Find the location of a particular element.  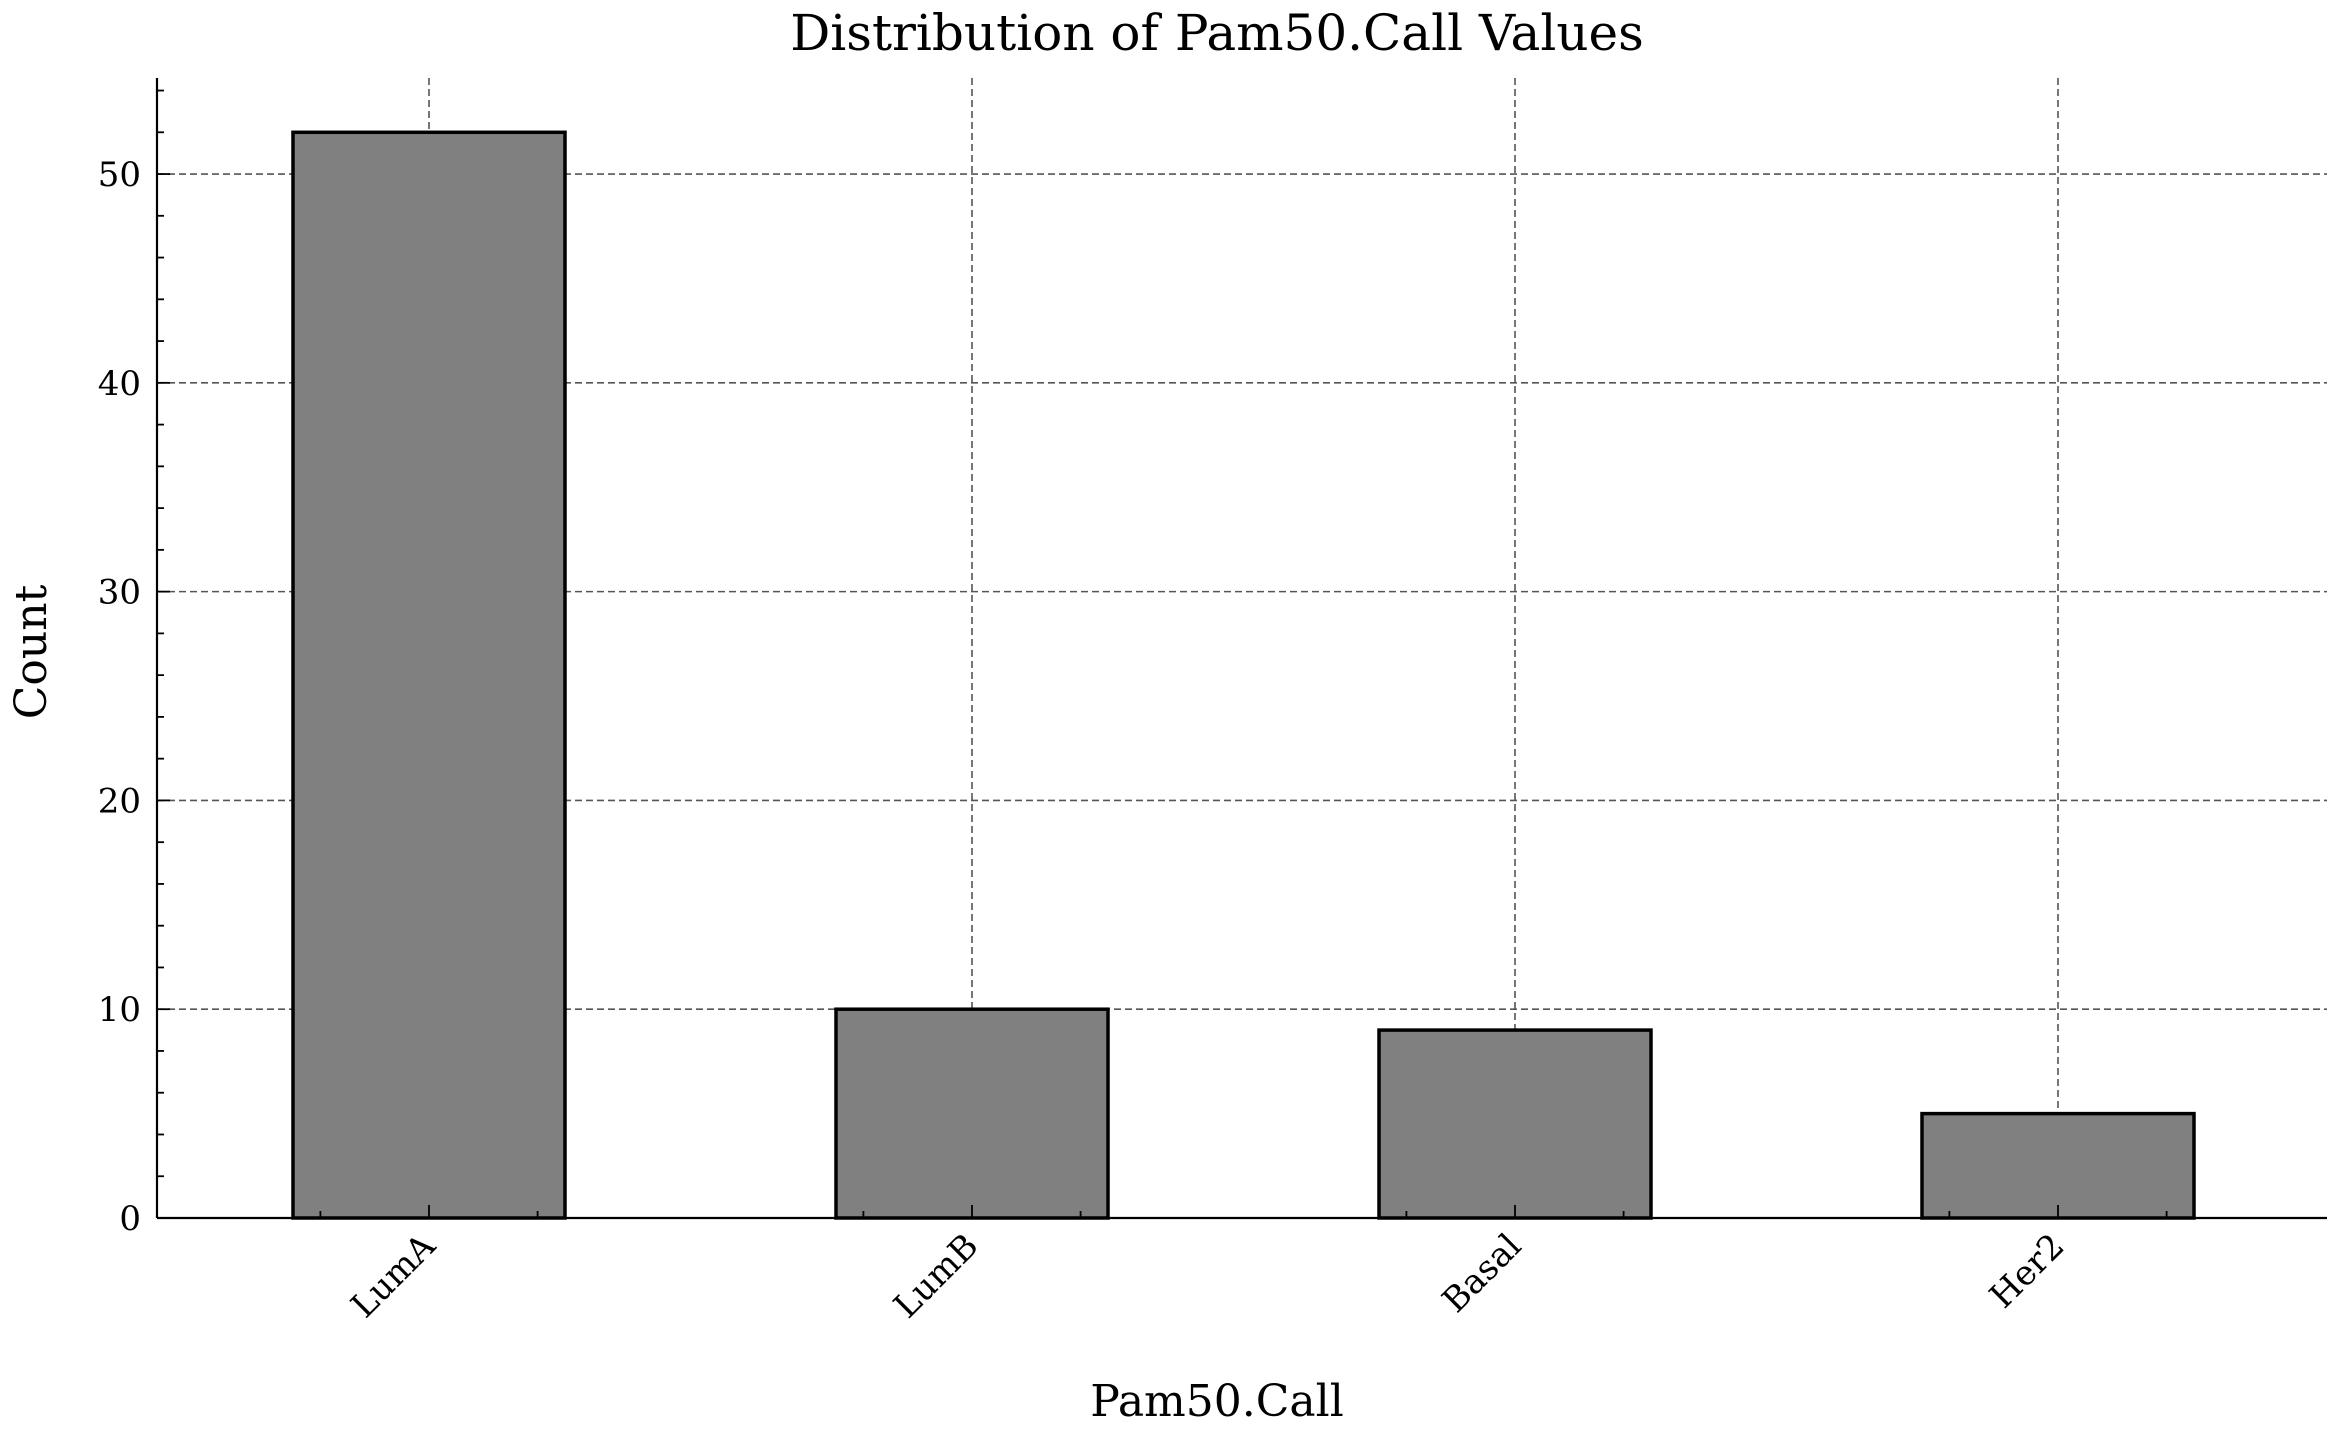

bar-her2 is located at coordinates (2058, 1165).